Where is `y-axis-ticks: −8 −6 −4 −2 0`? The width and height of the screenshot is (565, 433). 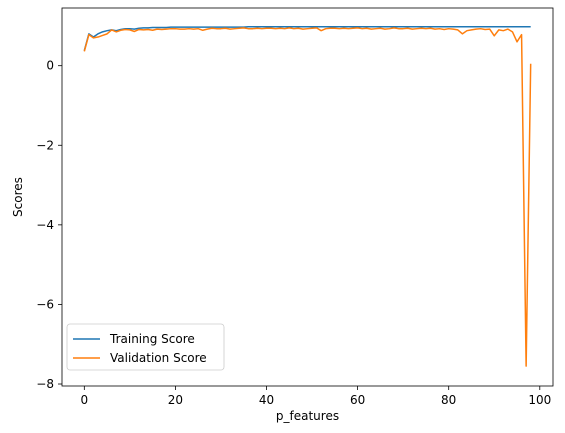
y-axis-ticks: −8 −6 −4 −2 0 is located at coordinates (49, 225).